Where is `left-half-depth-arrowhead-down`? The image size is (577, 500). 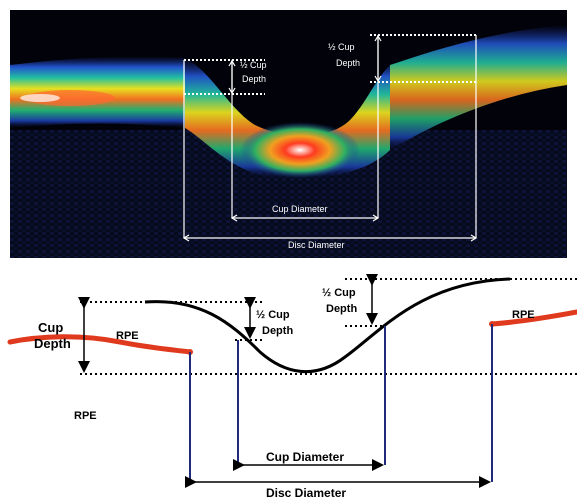
left-half-depth-arrowhead-down is located at coordinates (232, 91).